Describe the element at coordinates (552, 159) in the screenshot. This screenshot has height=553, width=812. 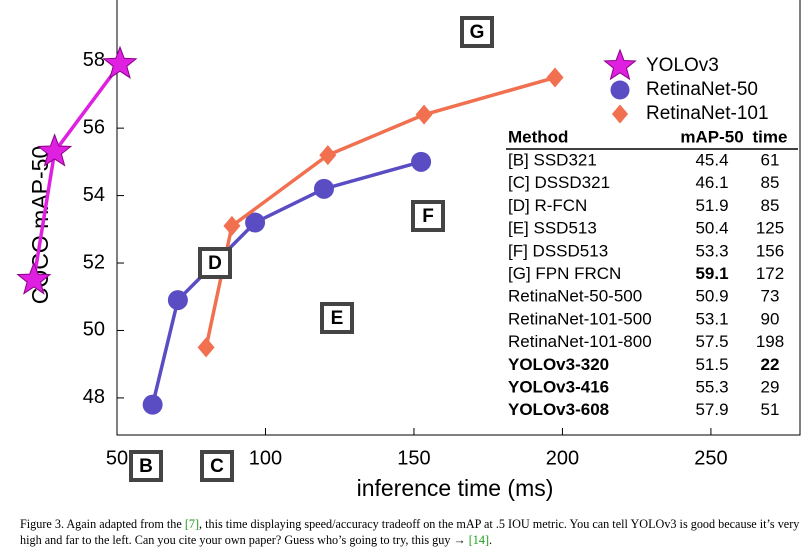
I see `table-cell: [B] SSD321` at that location.